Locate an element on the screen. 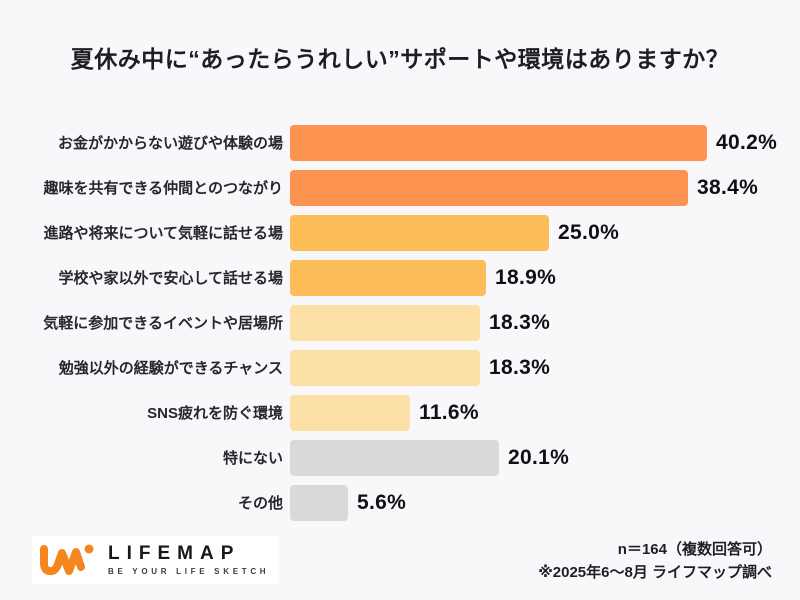  bar-row: 趣味を共有できる仲間とのつながり 38.4% is located at coordinates (400, 187).